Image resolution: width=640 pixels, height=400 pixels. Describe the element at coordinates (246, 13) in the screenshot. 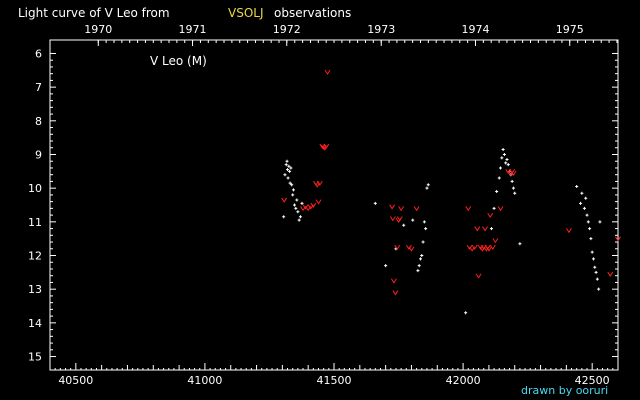

I see `chart-title-source: VSOLJ` at that location.